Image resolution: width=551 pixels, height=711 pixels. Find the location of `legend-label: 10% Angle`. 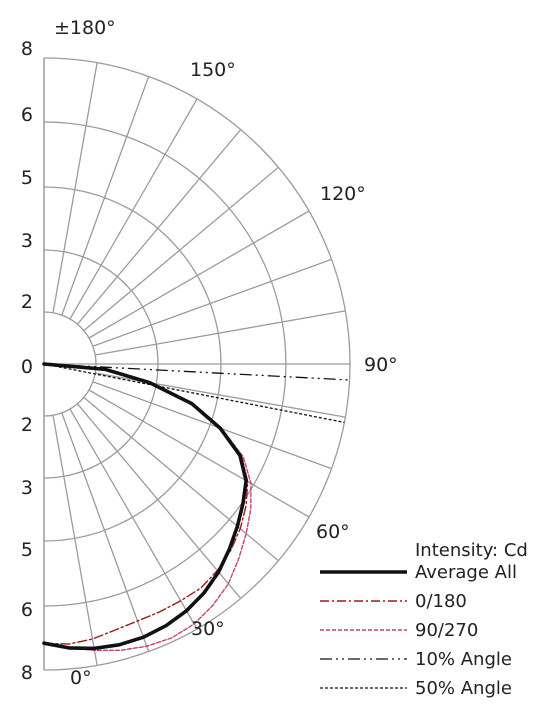

legend-label: 10% Angle is located at coordinates (463, 659).